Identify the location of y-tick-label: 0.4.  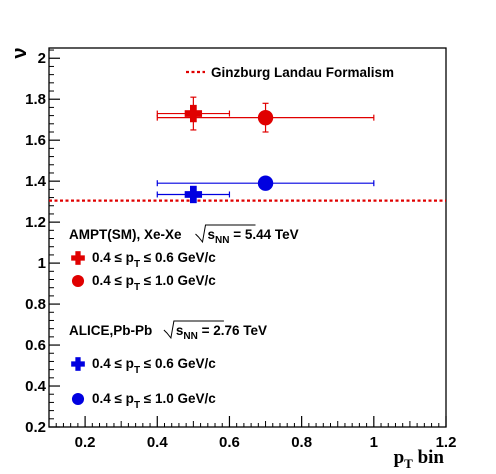
(36, 386).